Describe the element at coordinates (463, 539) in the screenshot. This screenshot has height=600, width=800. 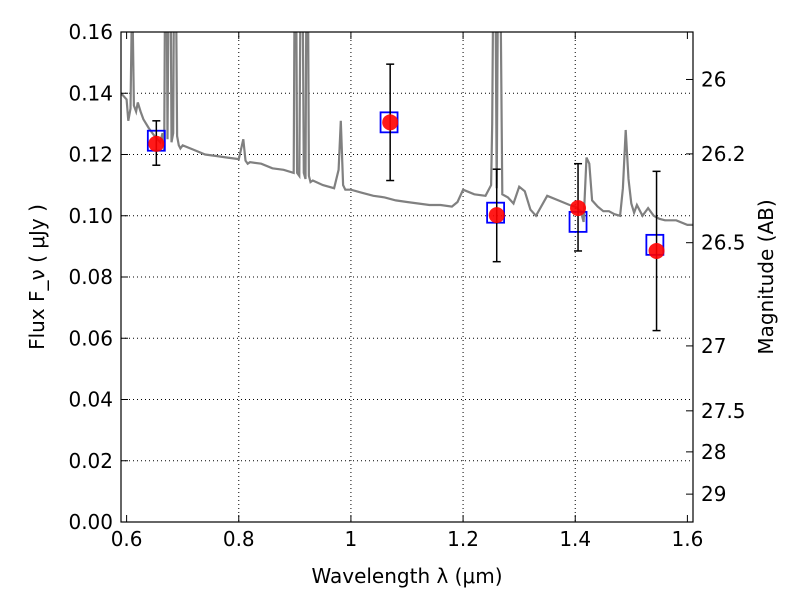
I see `x-tick-label: 1.2` at that location.